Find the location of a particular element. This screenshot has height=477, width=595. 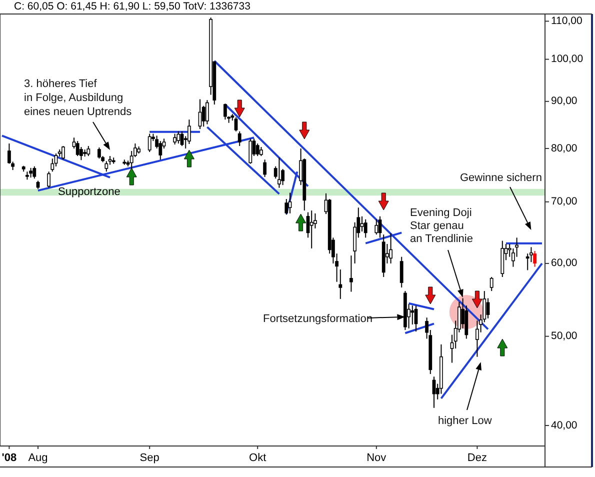

annotation: 3. höheres Tief in Folge, Ausbildung eines neuen Uptrends is located at coordinates (78, 98).